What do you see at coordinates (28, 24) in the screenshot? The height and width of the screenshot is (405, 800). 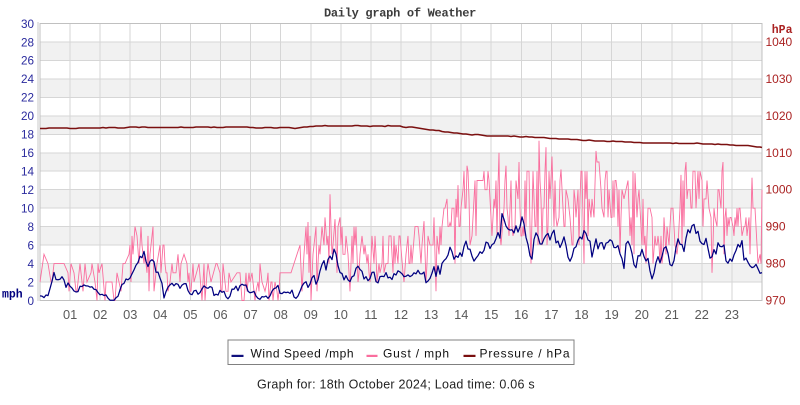 I see `svg-text: 30` at bounding box center [28, 24].